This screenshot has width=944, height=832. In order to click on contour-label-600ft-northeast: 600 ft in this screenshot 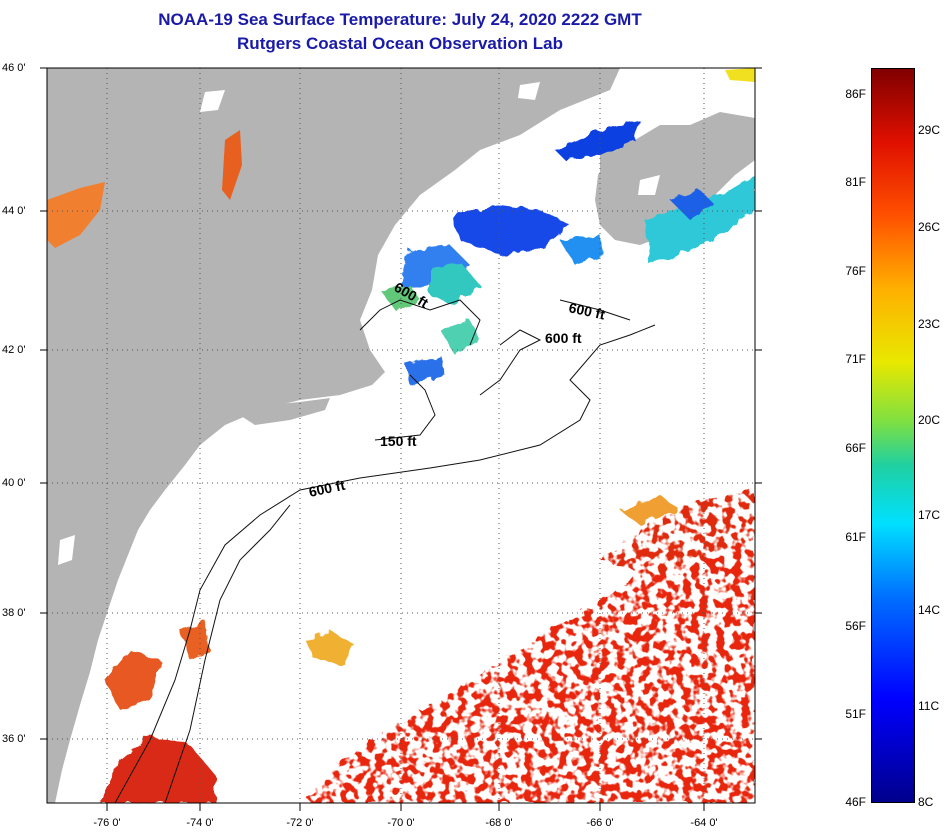, I will do `click(586, 310)`.